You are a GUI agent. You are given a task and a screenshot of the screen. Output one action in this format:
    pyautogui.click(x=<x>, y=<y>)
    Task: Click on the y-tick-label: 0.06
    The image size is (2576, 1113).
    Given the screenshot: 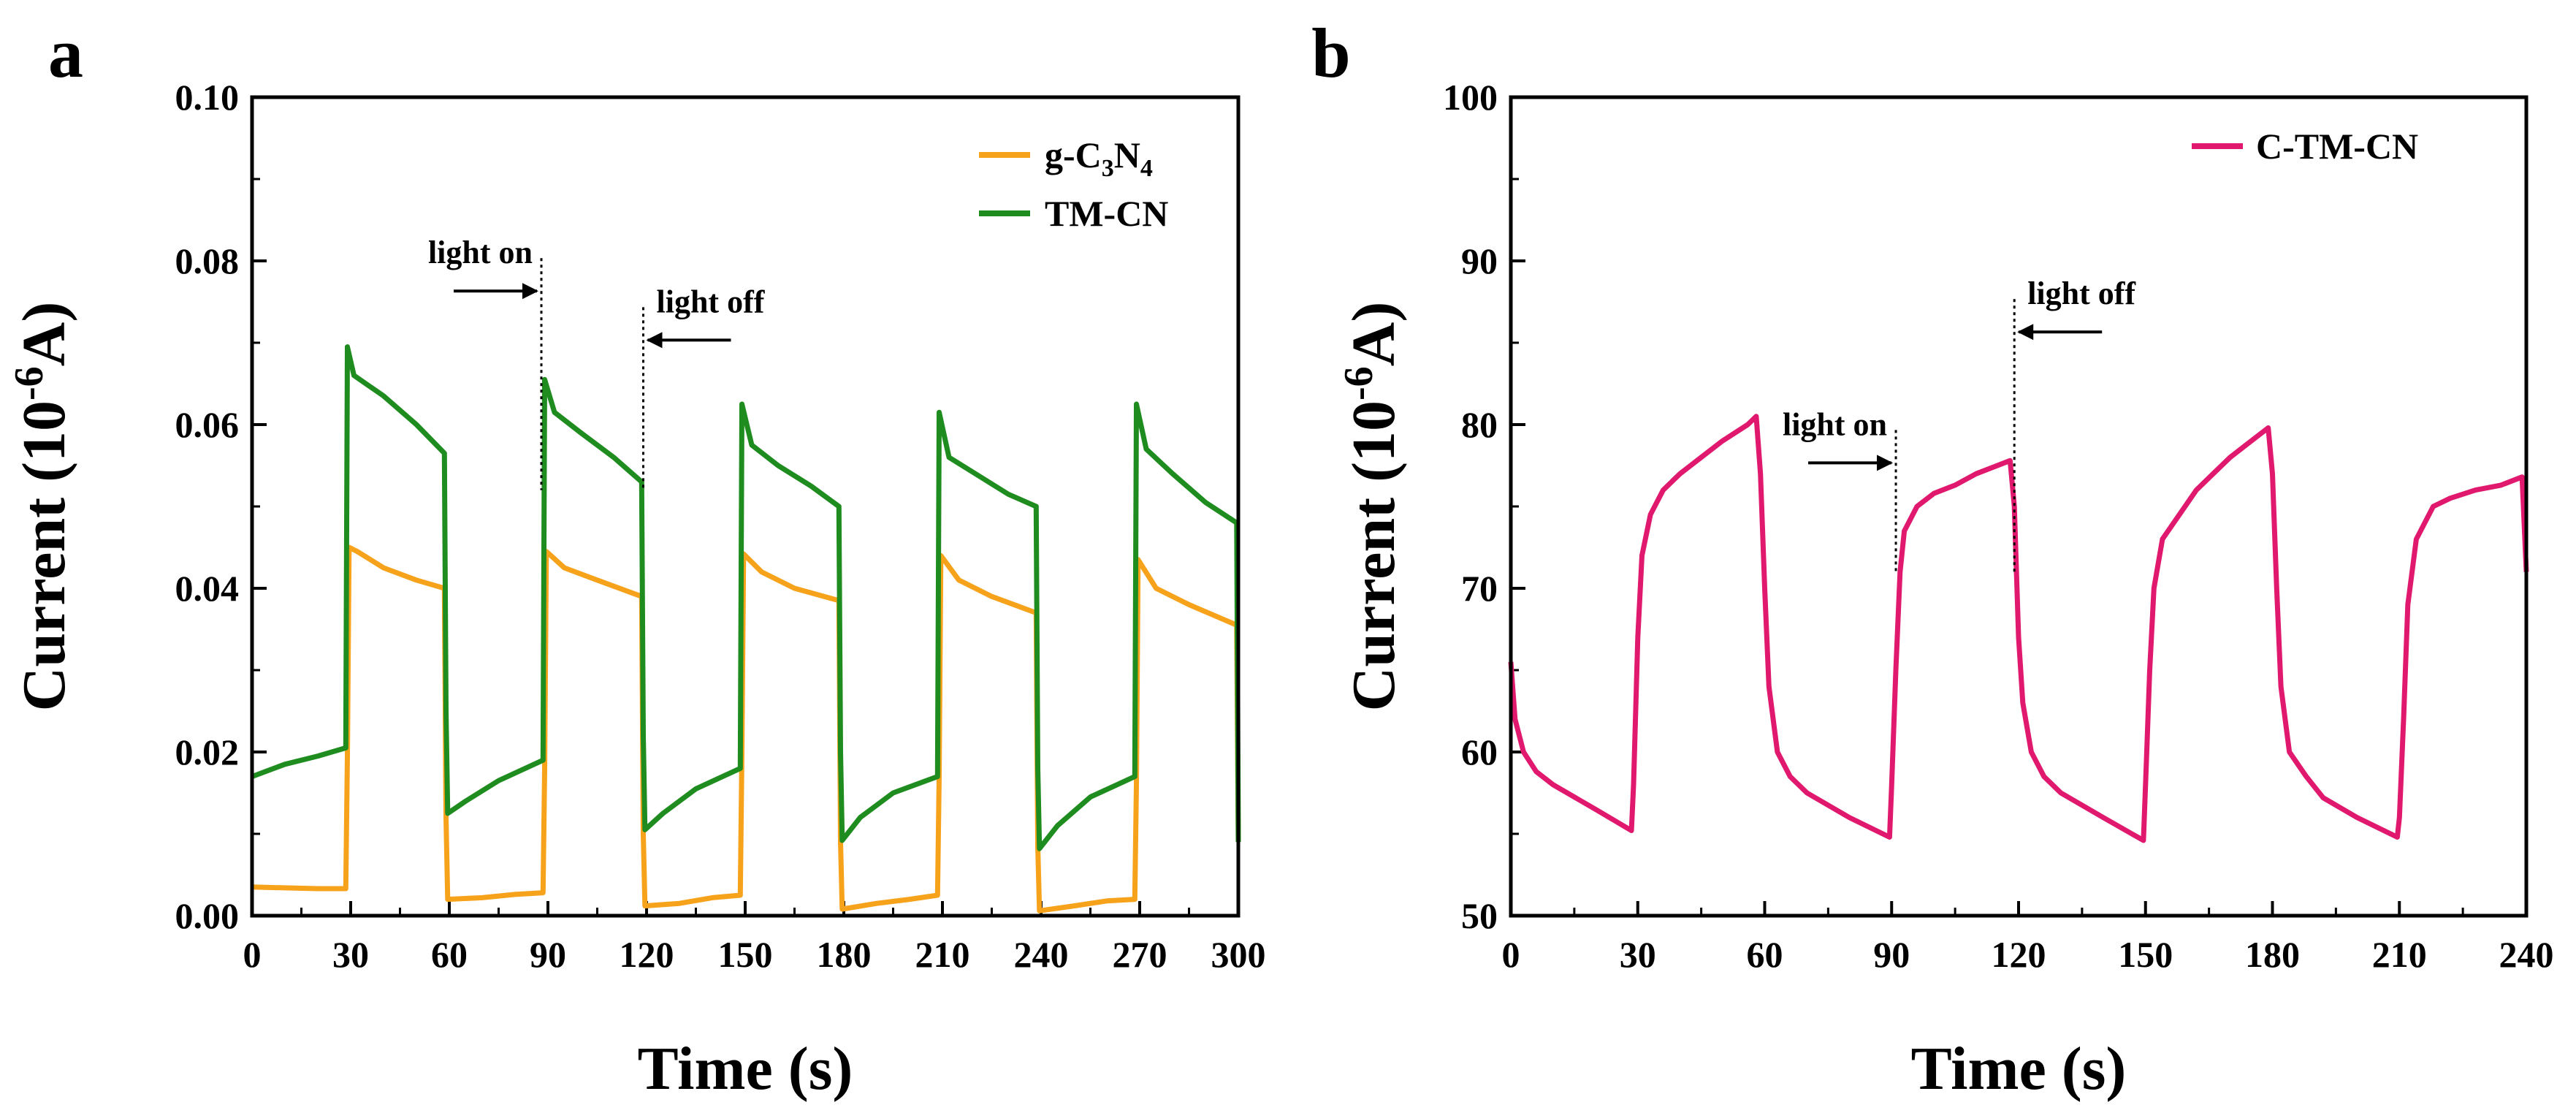 What is the action you would take?
    pyautogui.click(x=208, y=424)
    